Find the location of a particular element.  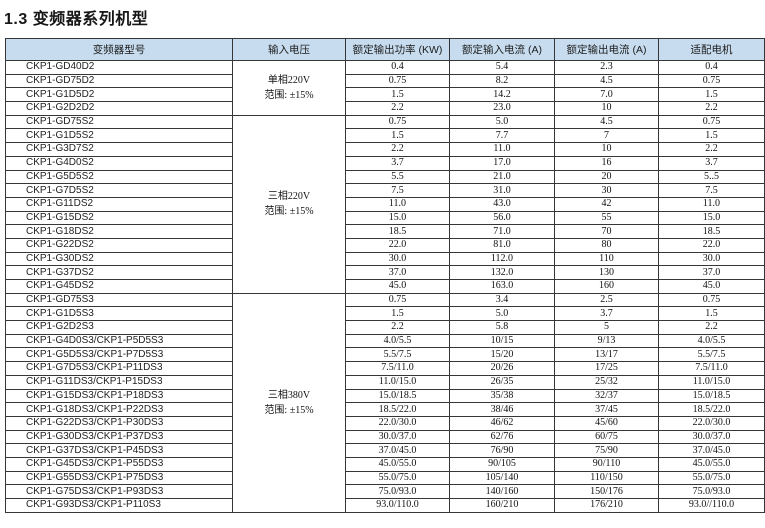

section-title: 1.3 变频器系列机型 is located at coordinates (76, 19).